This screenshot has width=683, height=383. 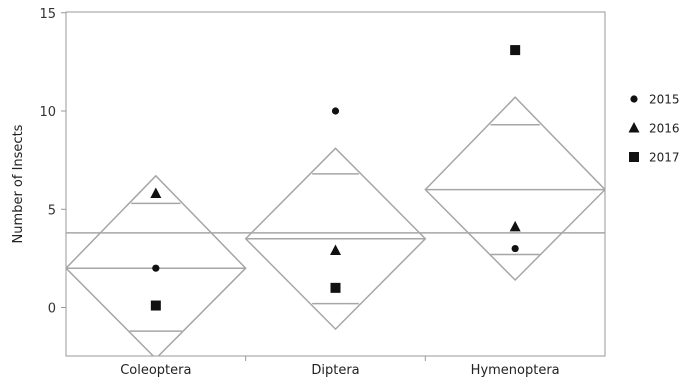 I want to click on legend: 2015 2016 2017, so click(x=654, y=129).